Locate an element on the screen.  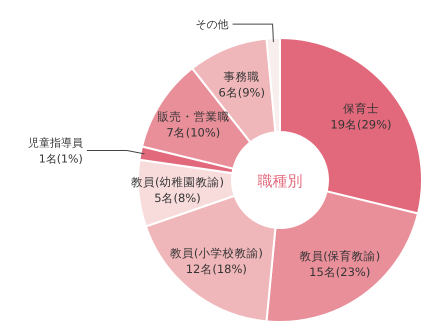
slice-label: 教員(小学校教諭) is located at coordinates (216, 253).